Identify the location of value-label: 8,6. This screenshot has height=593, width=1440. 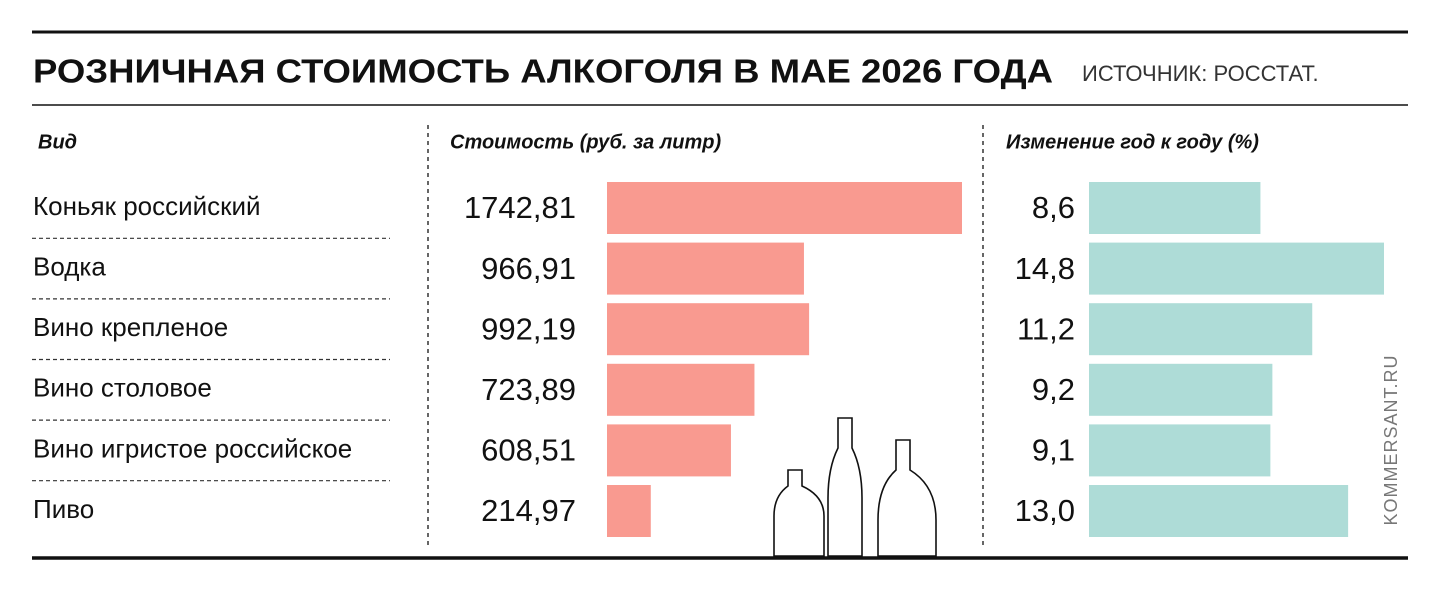
(1053, 207).